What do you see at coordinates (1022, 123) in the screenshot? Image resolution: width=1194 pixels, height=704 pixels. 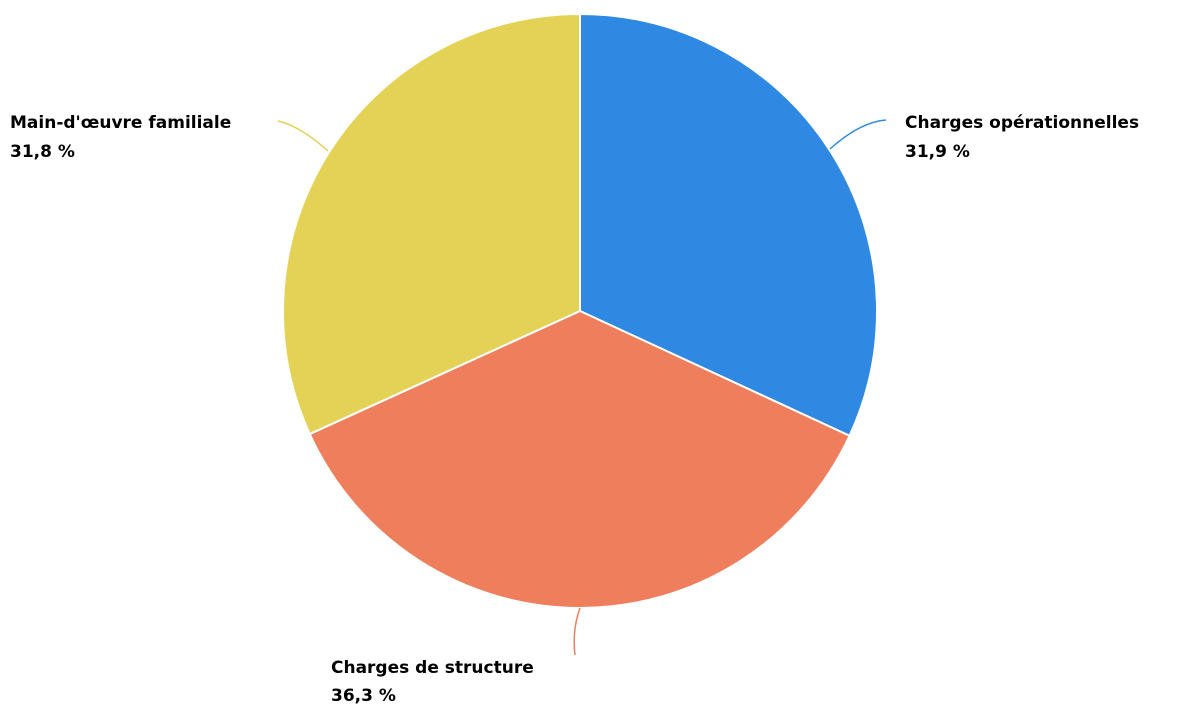 I see `slice-label-charges-operationnelles: Charges opérationnelles` at bounding box center [1022, 123].